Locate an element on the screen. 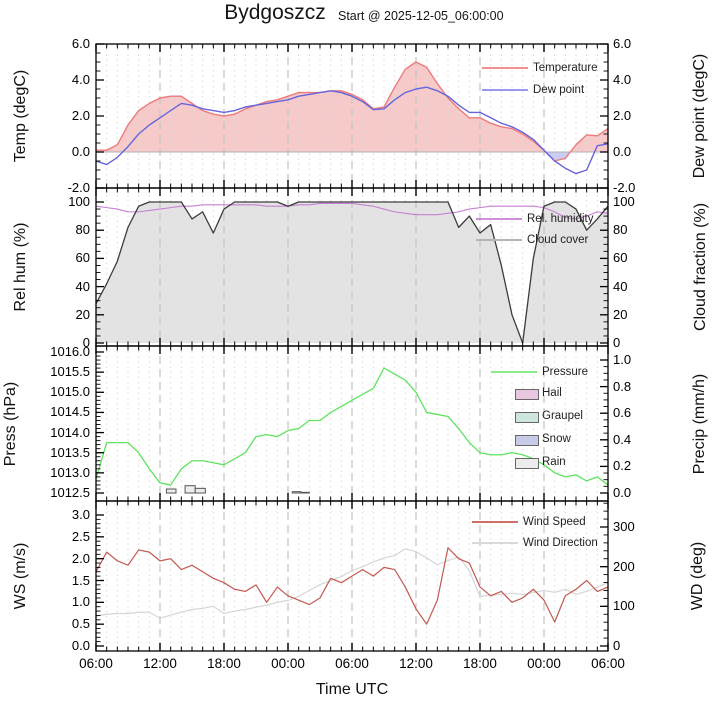 The width and height of the screenshot is (720, 720). legend-label: Pressure is located at coordinates (565, 372).